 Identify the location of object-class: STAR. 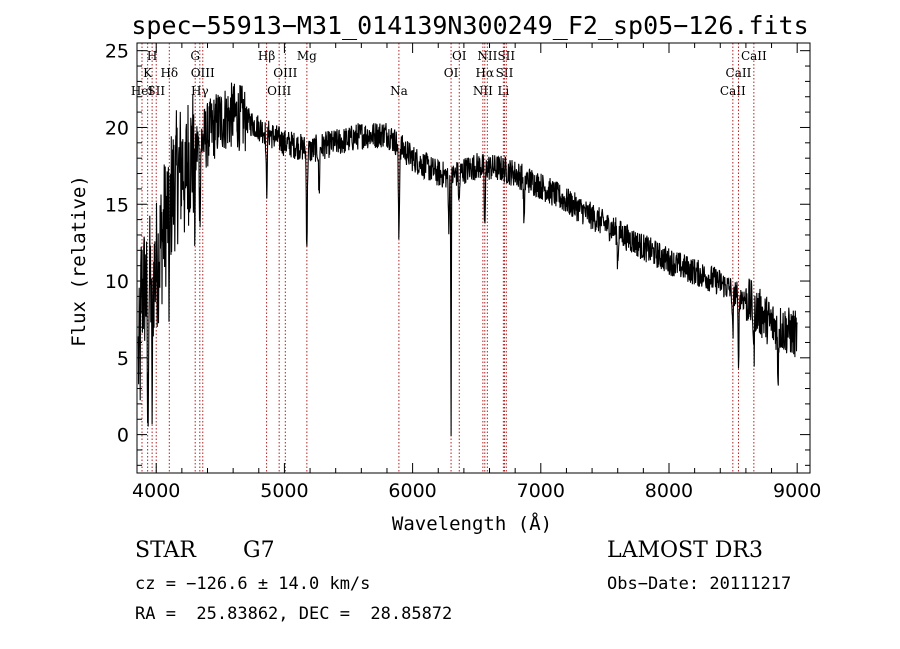
(165, 550).